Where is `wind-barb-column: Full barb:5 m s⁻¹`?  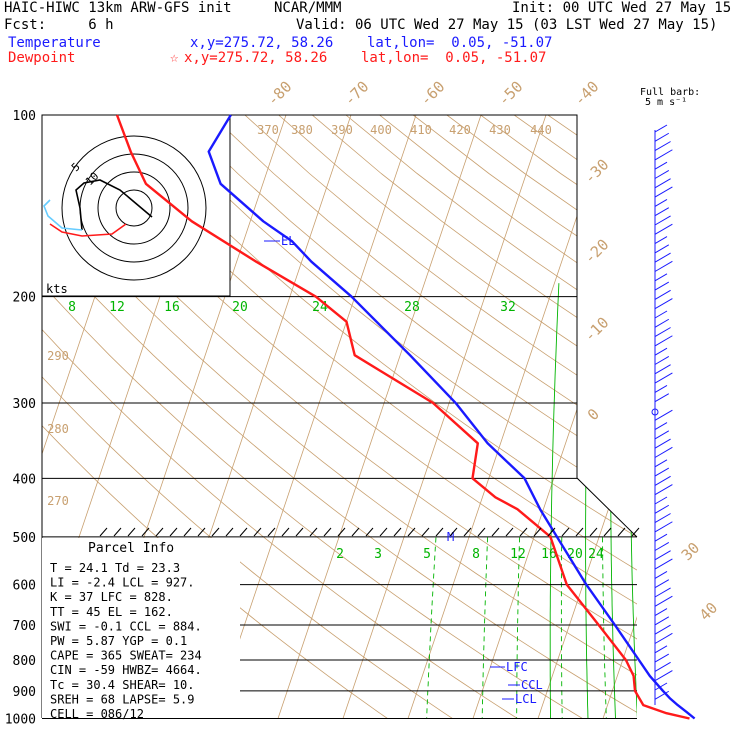 wind-barb-column: Full barb:5 m s⁻¹ is located at coordinates (670, 396).